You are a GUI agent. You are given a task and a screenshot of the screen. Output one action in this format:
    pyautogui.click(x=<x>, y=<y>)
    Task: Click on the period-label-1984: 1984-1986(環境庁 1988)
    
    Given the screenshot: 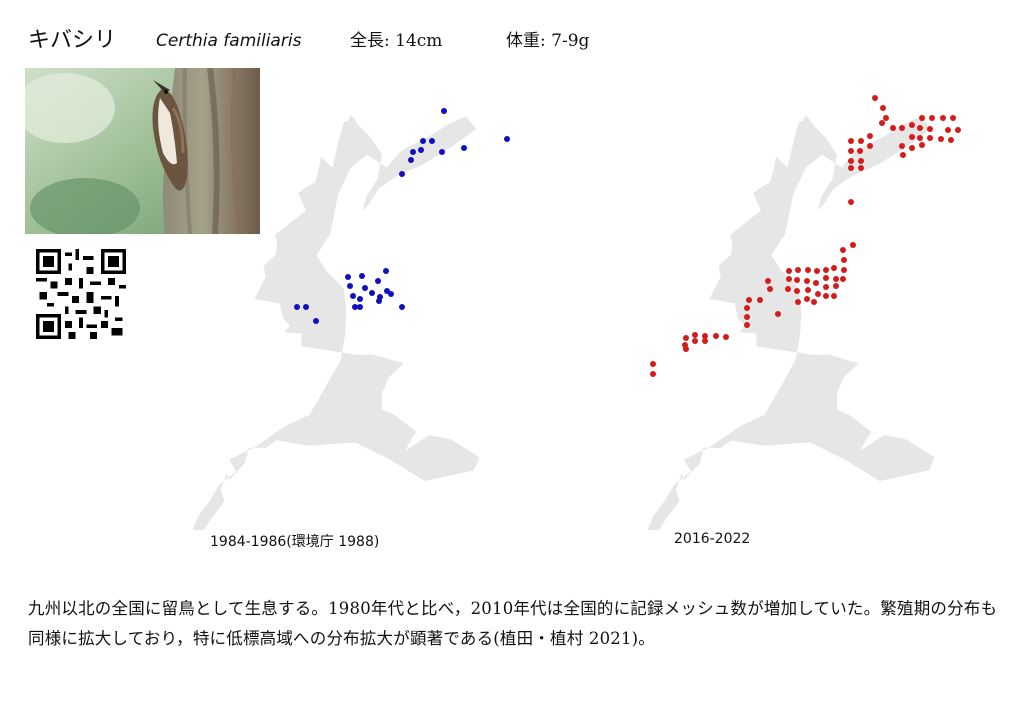 What is the action you would take?
    pyautogui.click(x=295, y=542)
    